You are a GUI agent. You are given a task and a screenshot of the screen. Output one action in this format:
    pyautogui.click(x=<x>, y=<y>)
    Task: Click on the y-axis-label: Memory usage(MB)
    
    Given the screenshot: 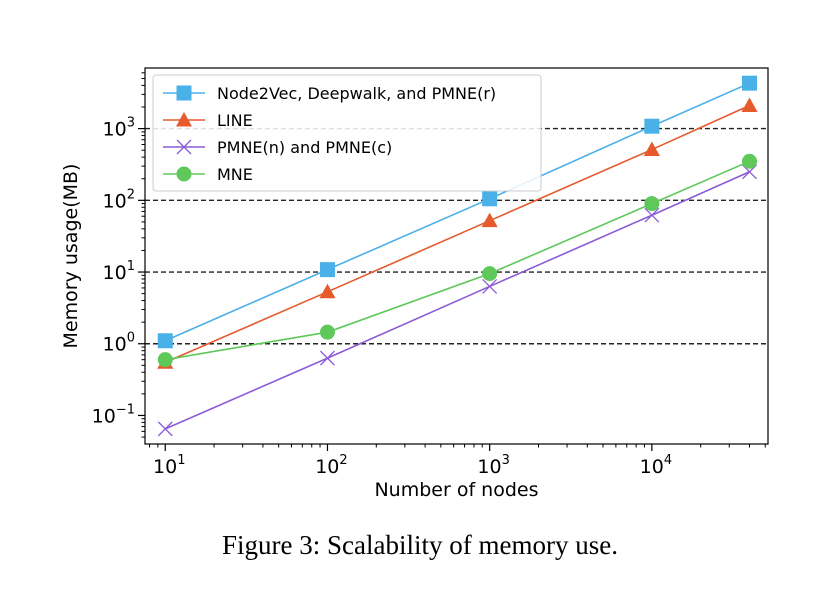 What is the action you would take?
    pyautogui.click(x=71, y=256)
    